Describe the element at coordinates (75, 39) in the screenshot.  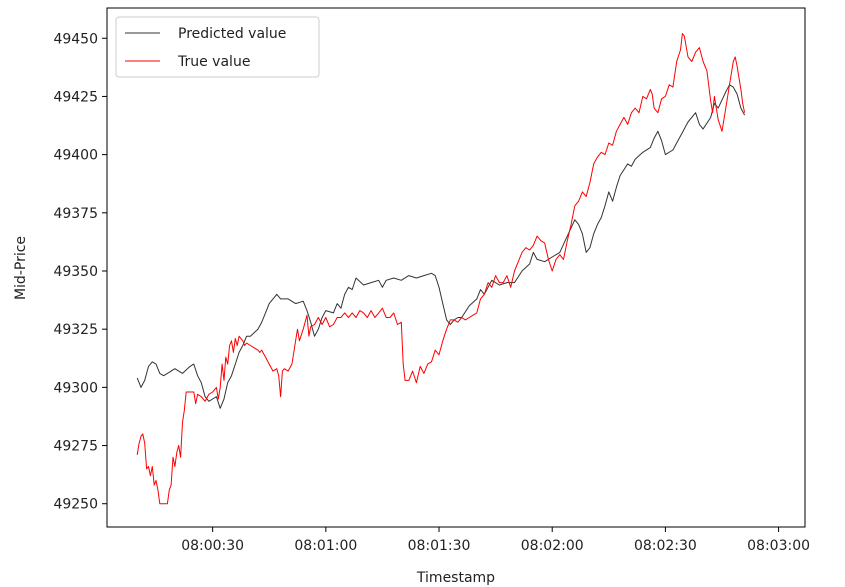
I see `y-tick-label: 49450` at that location.